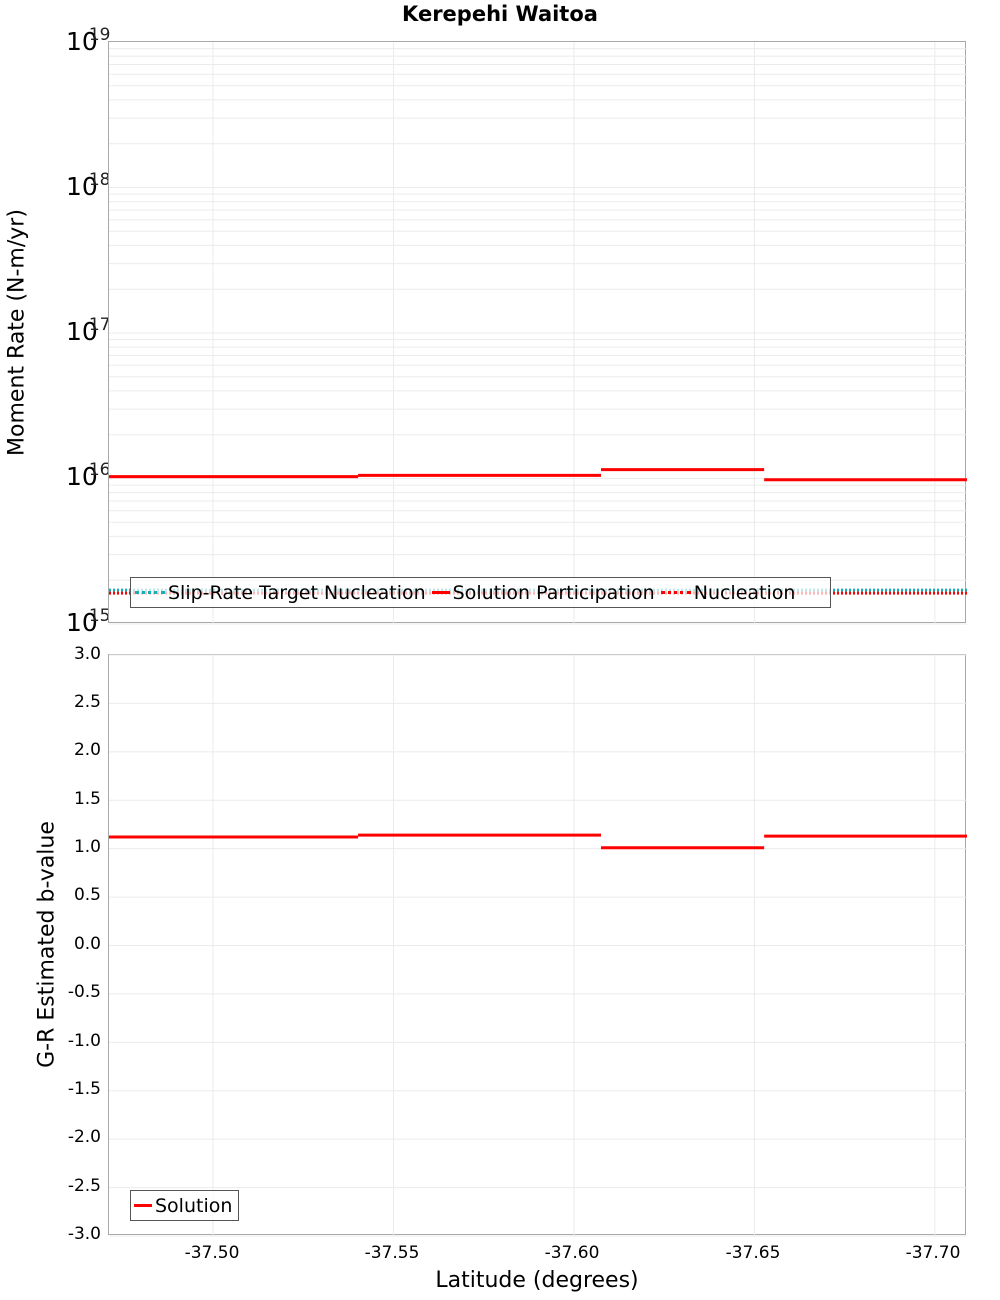  I want to click on bottom-ytick: -3.0, so click(84, 1234).